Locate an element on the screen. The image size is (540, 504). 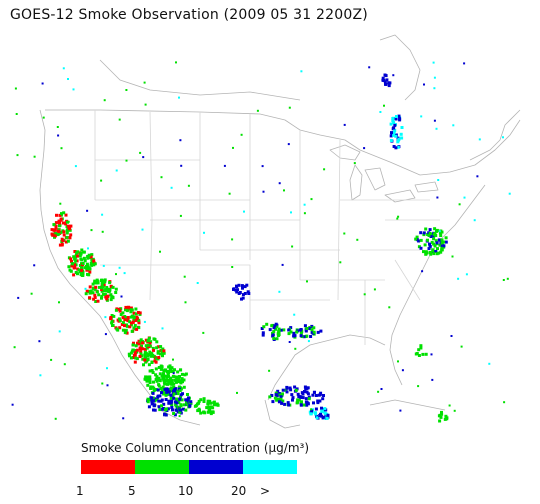
gulf-coastline is located at coordinates (326, 367).